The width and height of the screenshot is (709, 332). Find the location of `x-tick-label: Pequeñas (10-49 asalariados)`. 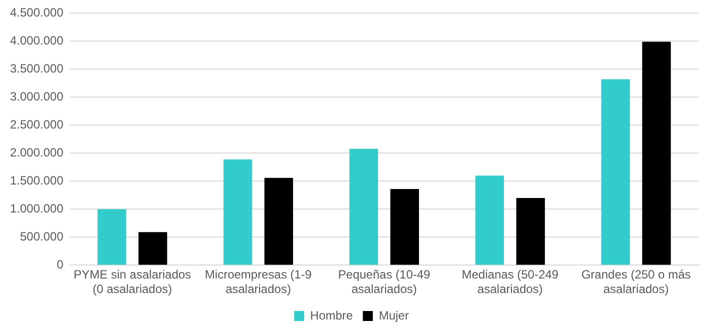

x-tick-label: Pequeñas (10-49 asalariados) is located at coordinates (384, 282).